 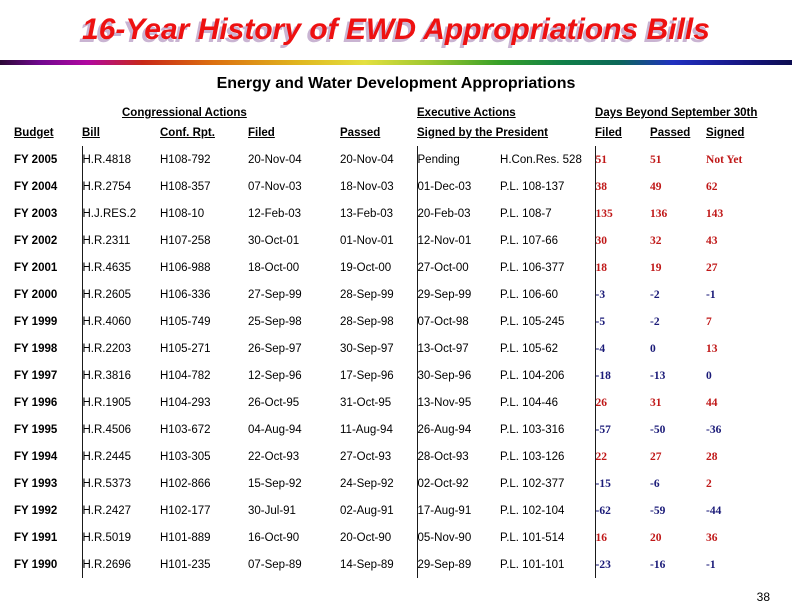 What do you see at coordinates (529, 348) in the screenshot?
I see `cell-pl: P.L. 105-62` at bounding box center [529, 348].